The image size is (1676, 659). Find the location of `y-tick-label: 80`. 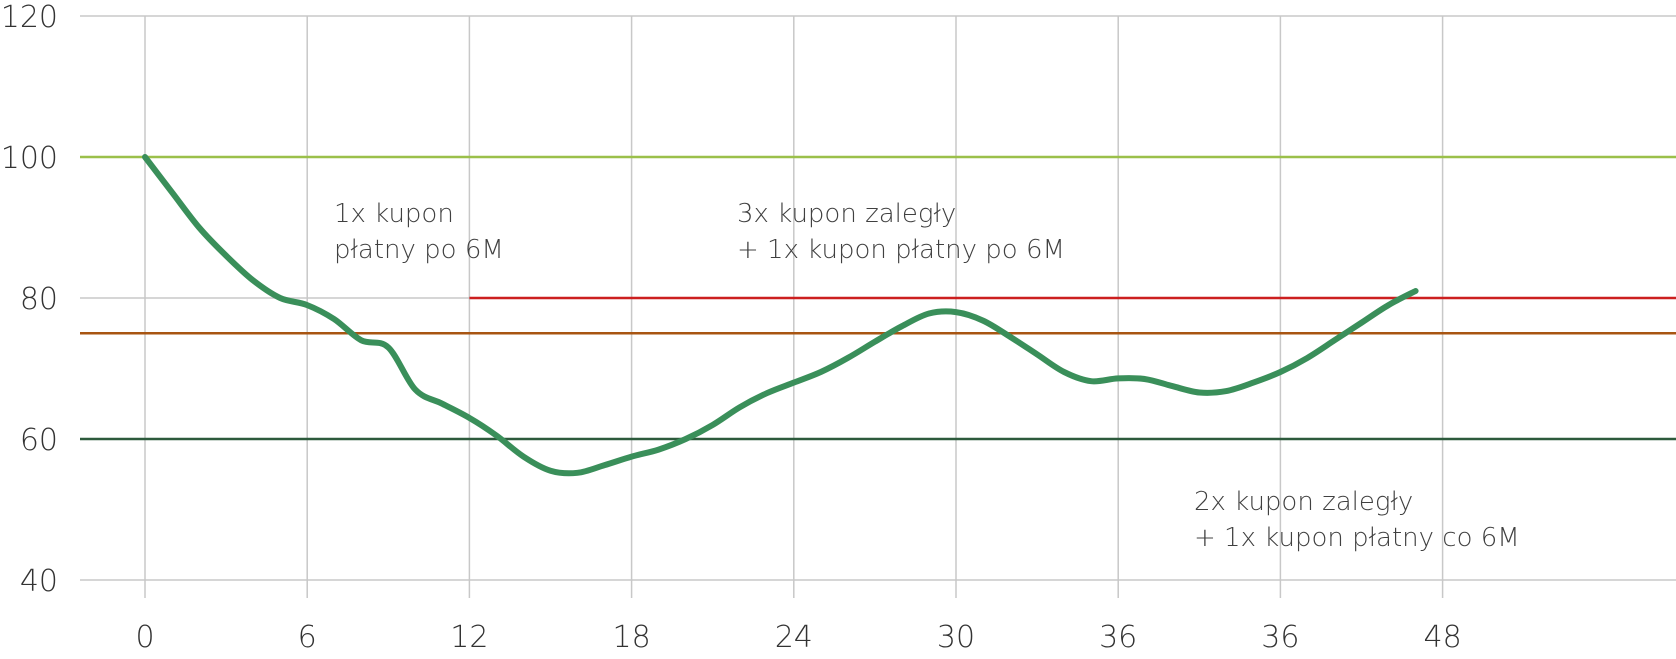

y-tick-label: 80 is located at coordinates (39, 299).